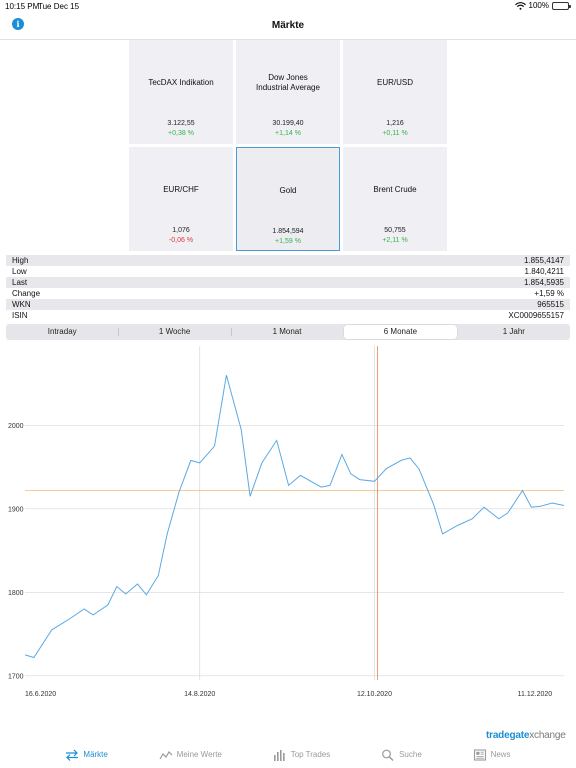 The height and width of the screenshot is (768, 576). I want to click on period-intraday: Intraday, so click(62, 331).